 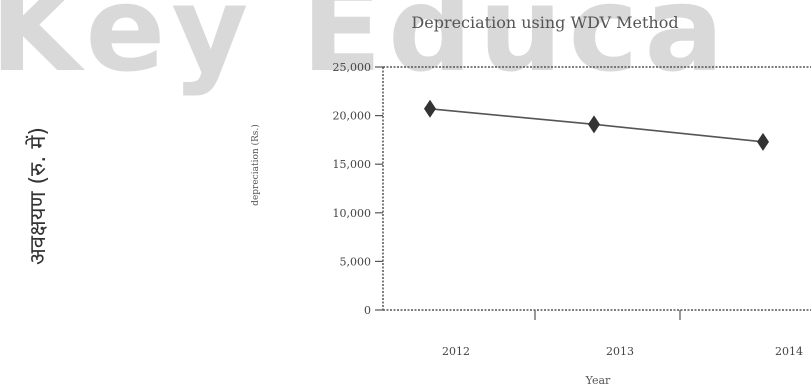 What do you see at coordinates (789, 351) in the screenshot?
I see `x-tick-label: 2014` at bounding box center [789, 351].